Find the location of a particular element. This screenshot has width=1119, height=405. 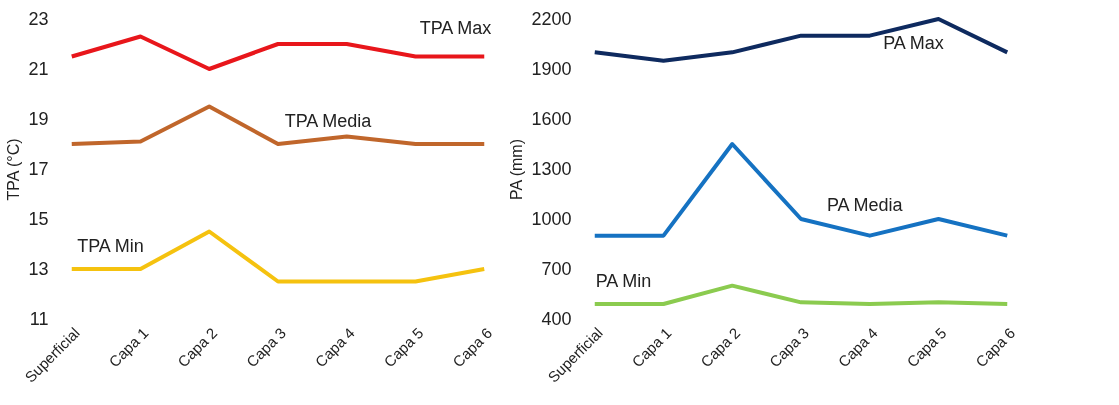

y-tick-label: 13 is located at coordinates (38, 268).